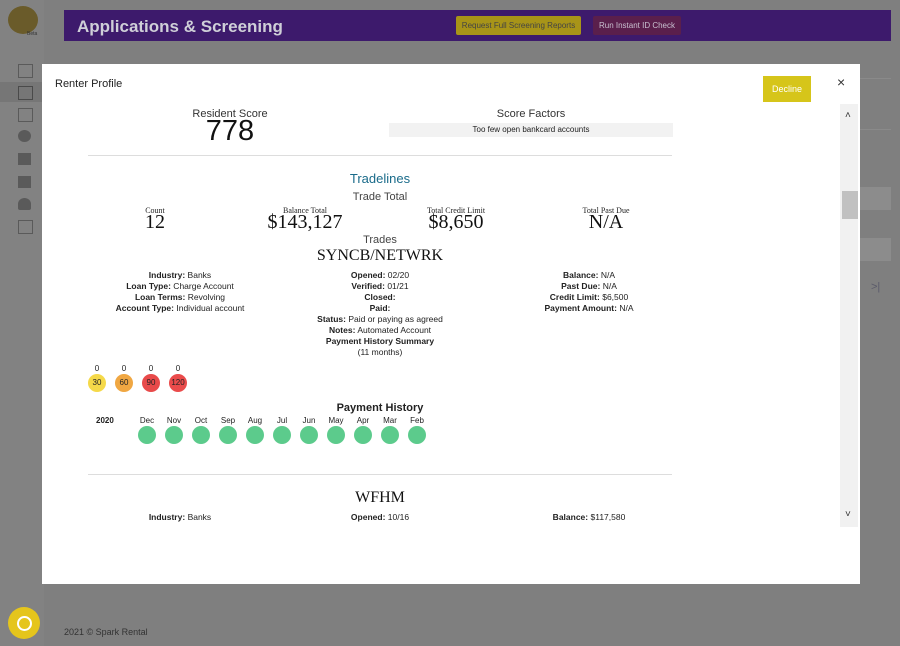  Describe the element at coordinates (456, 222) in the screenshot. I see `total-value: $8,650` at that location.